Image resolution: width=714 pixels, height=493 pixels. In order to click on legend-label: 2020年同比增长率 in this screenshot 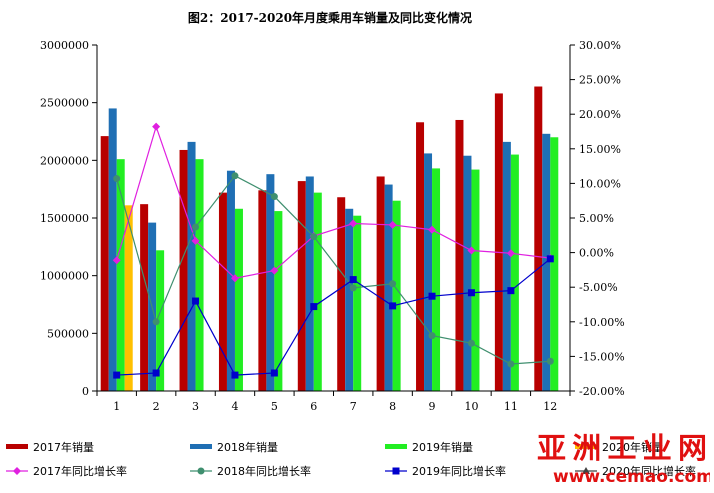, I will do `click(649, 471)`.